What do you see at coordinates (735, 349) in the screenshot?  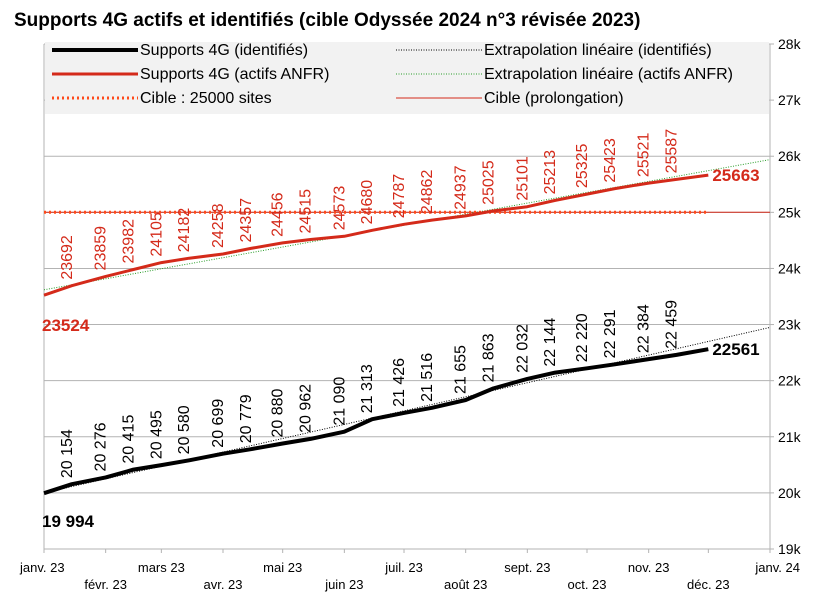 I see `data-label: 22561` at bounding box center [735, 349].